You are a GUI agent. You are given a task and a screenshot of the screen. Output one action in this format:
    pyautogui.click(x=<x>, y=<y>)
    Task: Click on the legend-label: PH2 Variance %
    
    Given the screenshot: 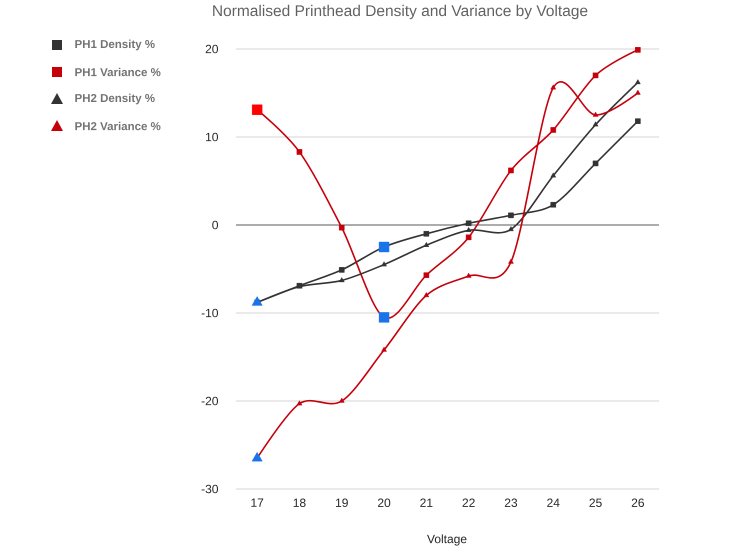 What is the action you would take?
    pyautogui.click(x=118, y=126)
    